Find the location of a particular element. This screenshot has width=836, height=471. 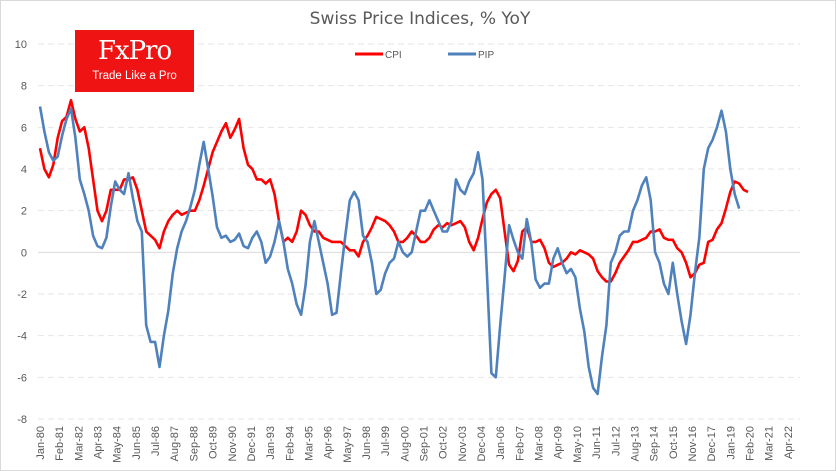

x-tick-label: Dec-04 is located at coordinates (482, 443).